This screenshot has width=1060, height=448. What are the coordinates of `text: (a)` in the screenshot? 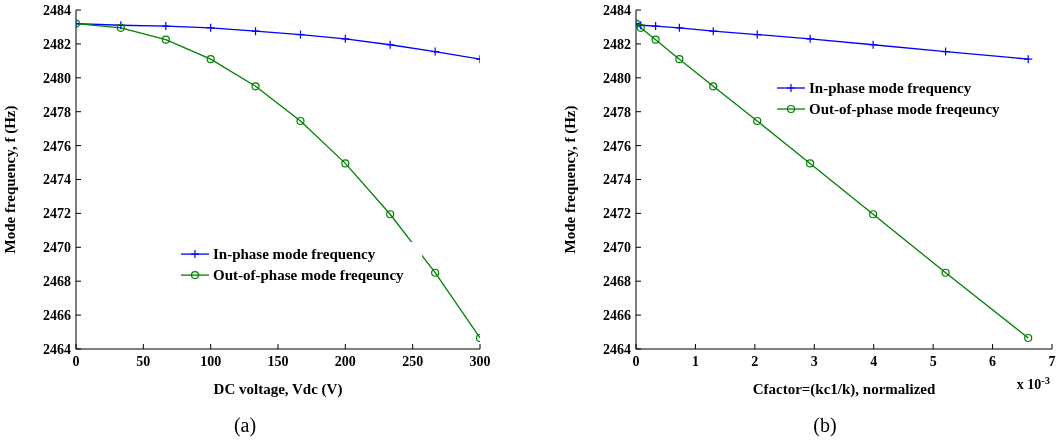 It's located at (245, 425).